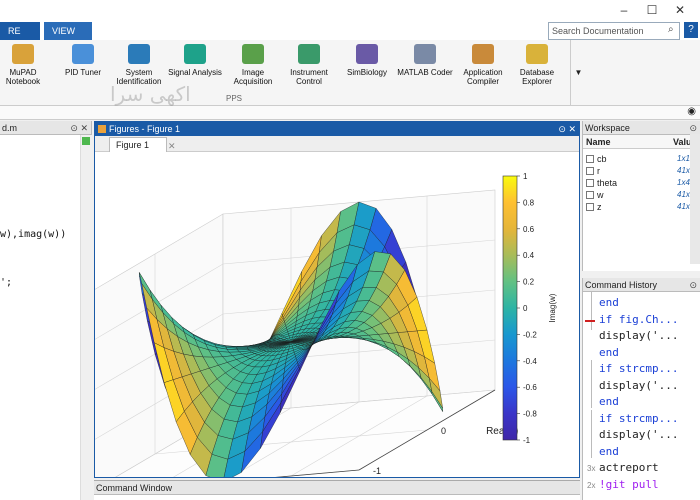 Image resolution: width=700 pixels, height=500 pixels. What do you see at coordinates (641, 285) in the screenshot?
I see `history-header: Command History ⊙` at bounding box center [641, 285].